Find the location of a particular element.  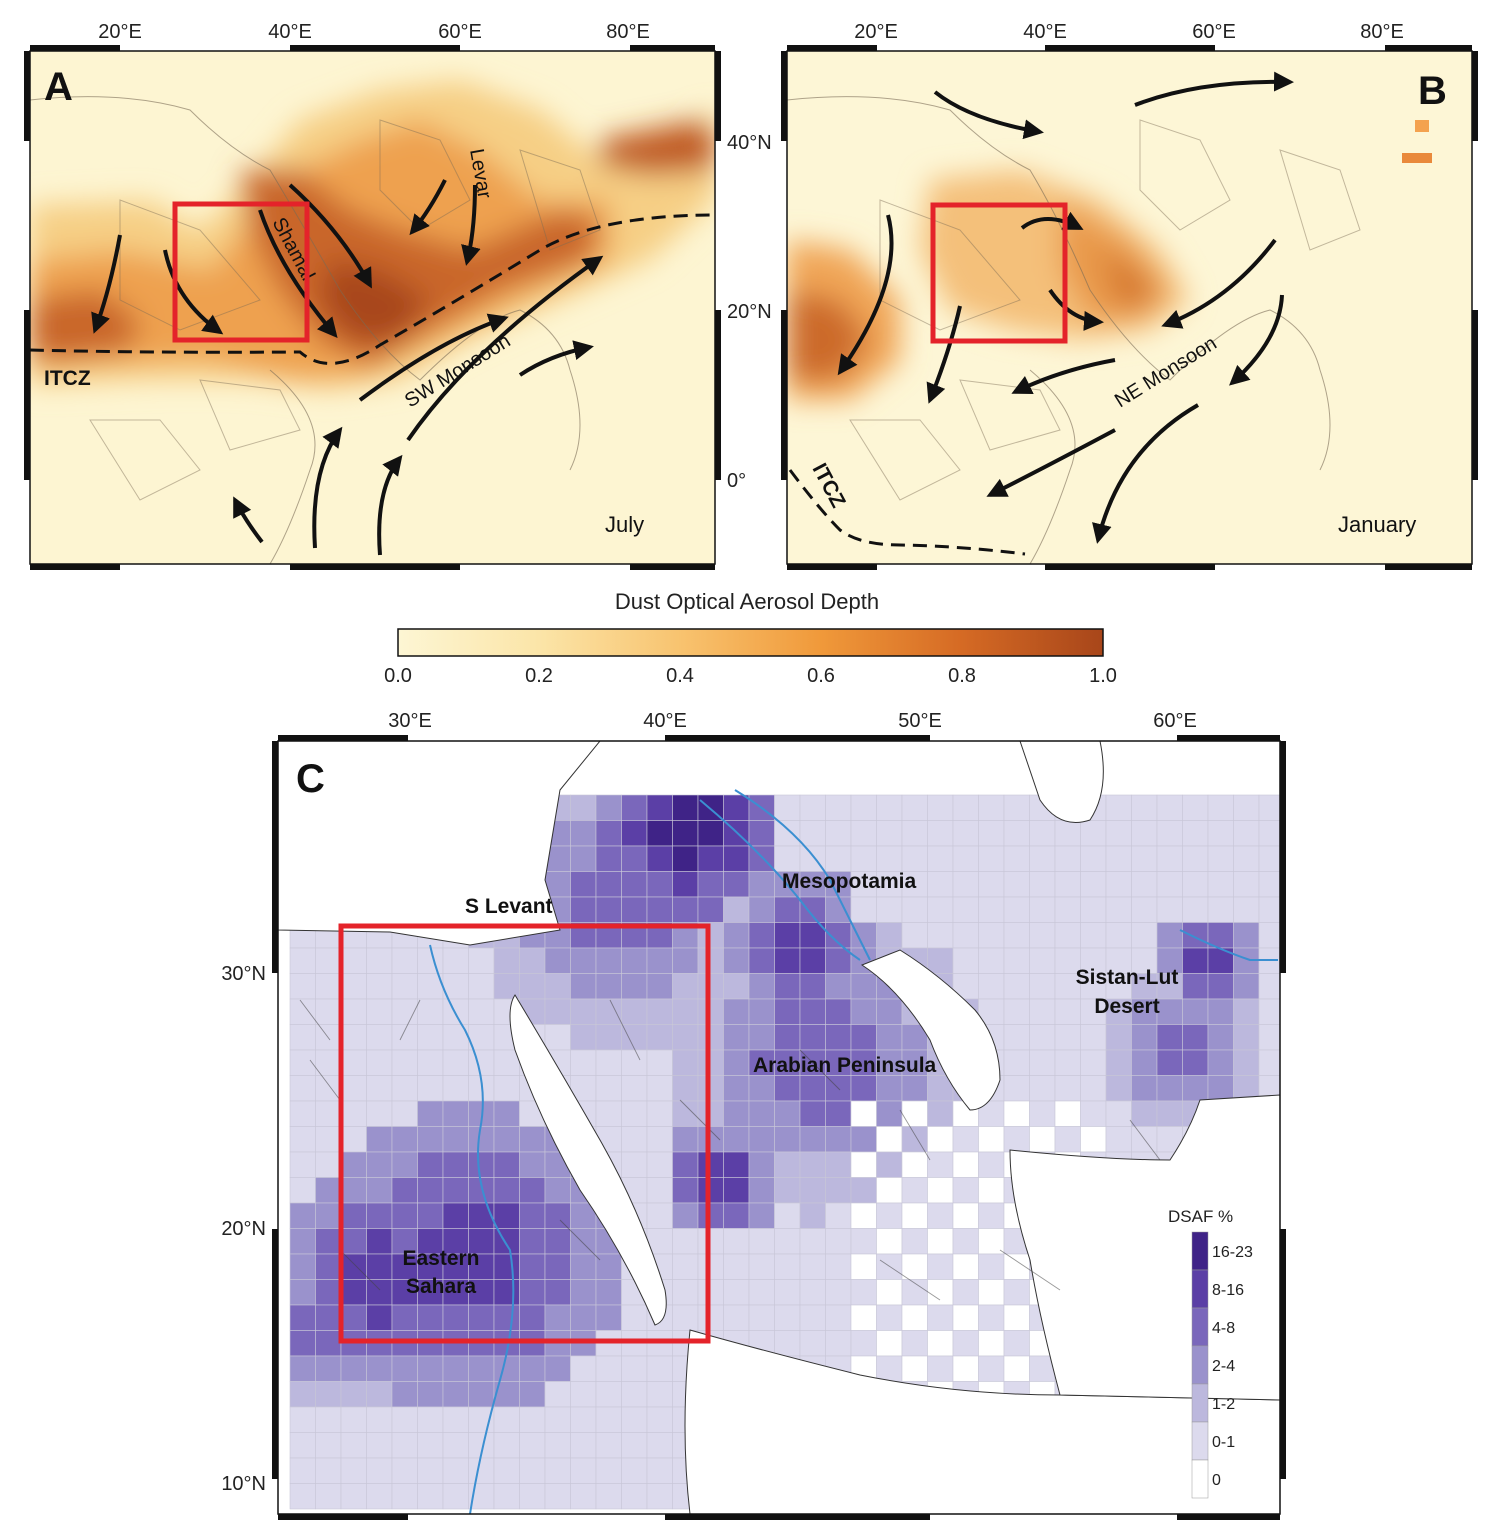

panel-a-wind-arrows is located at coordinates (347, 367).